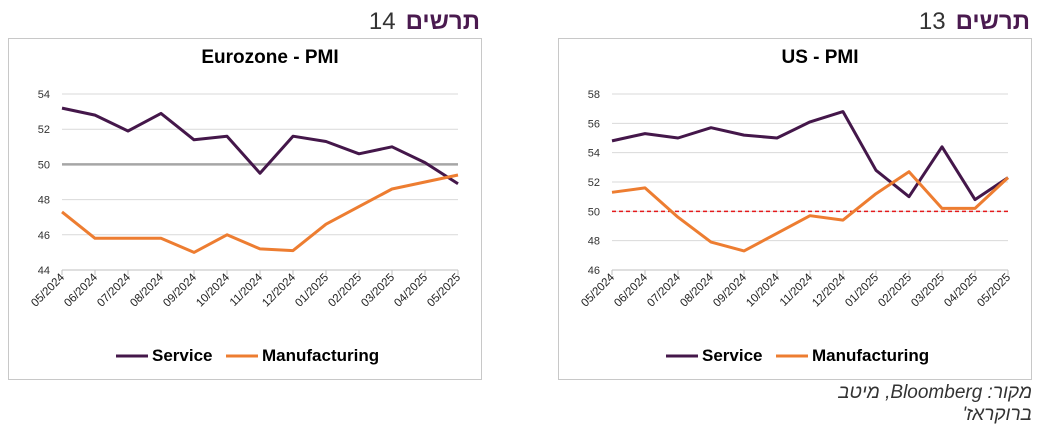 This screenshot has width=1042, height=426. I want to click on us-y-tick-label: 46, so click(594, 271).